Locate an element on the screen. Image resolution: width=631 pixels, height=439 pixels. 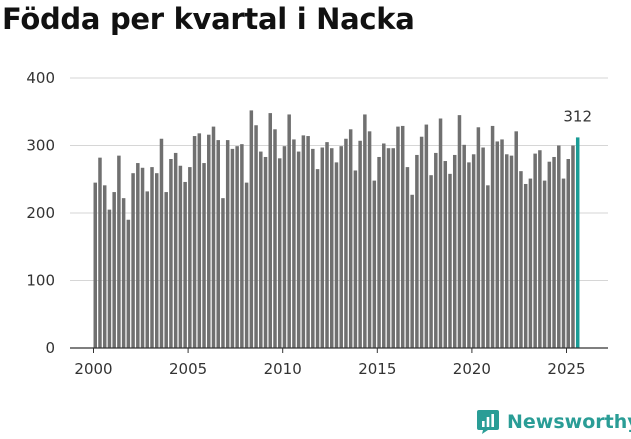
newsworthy-logo-icon is located at coordinates (488, 422).